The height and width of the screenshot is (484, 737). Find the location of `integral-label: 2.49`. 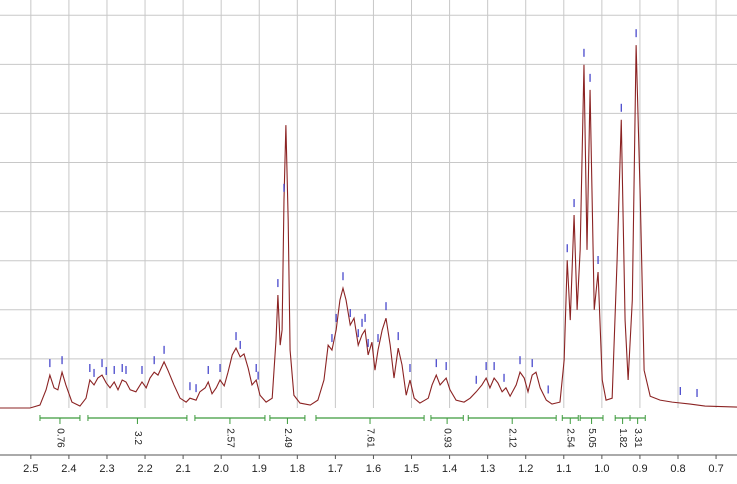

integral-label: 2.49 is located at coordinates (287, 438).